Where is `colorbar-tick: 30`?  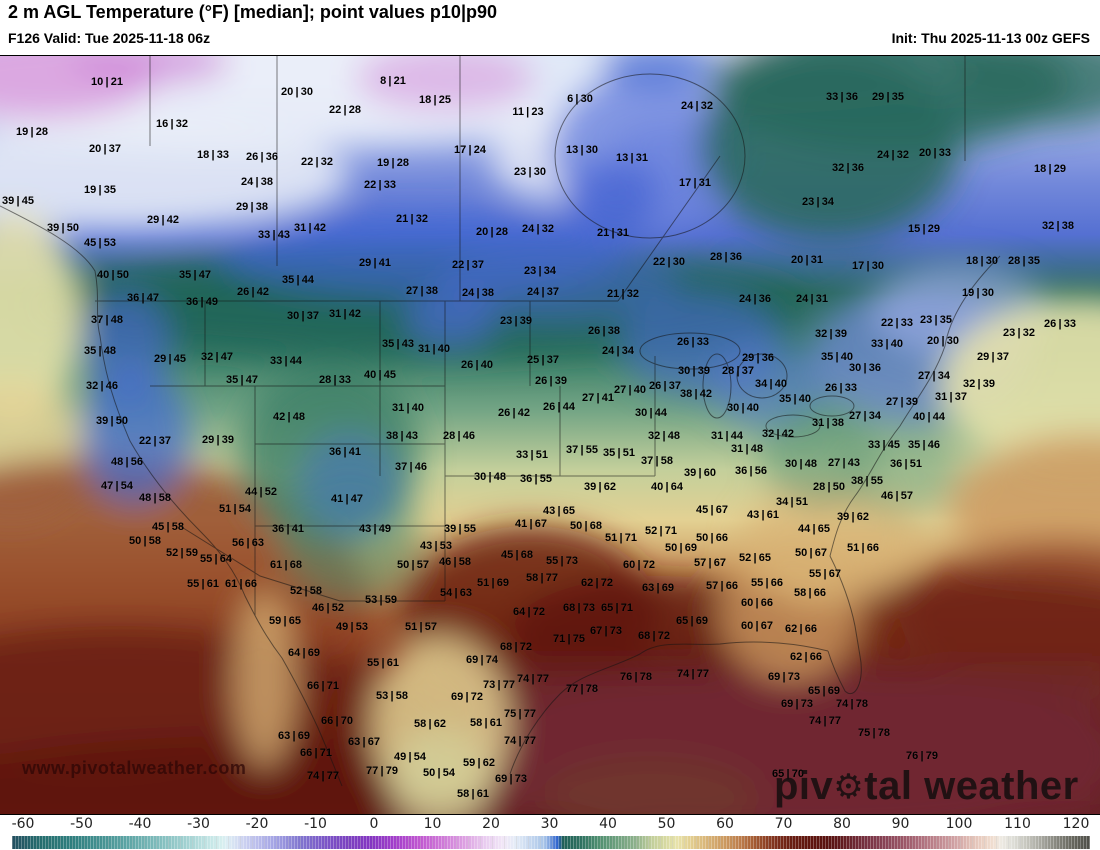
colorbar-tick: 30 is located at coordinates (549, 824).